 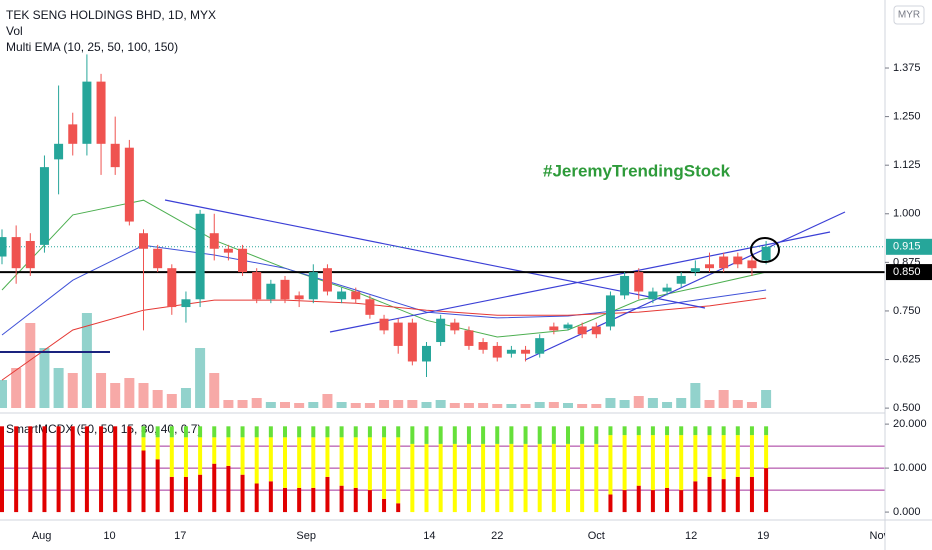 What do you see at coordinates (306, 536) in the screenshot?
I see `x-tick-label: Sep` at bounding box center [306, 536].